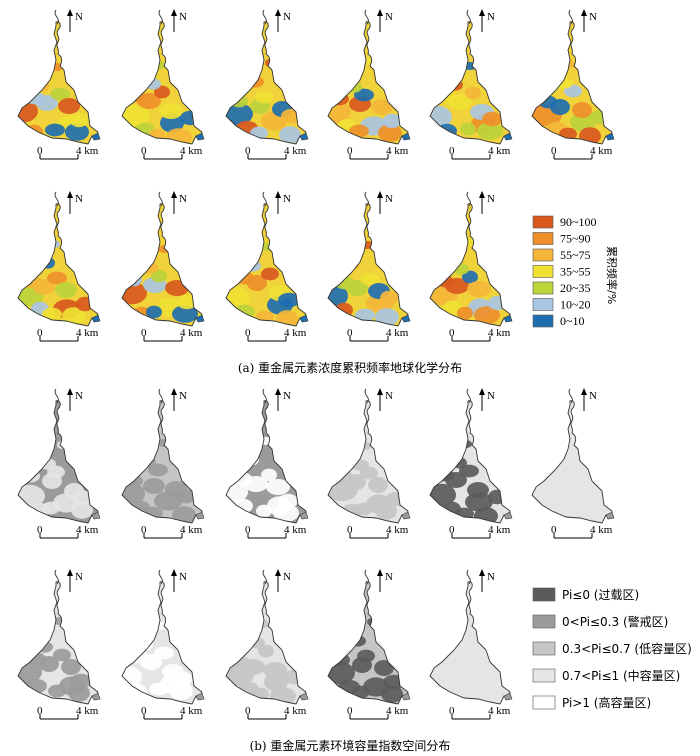 This screenshot has width=700, height=756. What do you see at coordinates (59, 84) in the screenshot?
I see `map-panel-a-row1-1: N 0 4 km` at bounding box center [59, 84].